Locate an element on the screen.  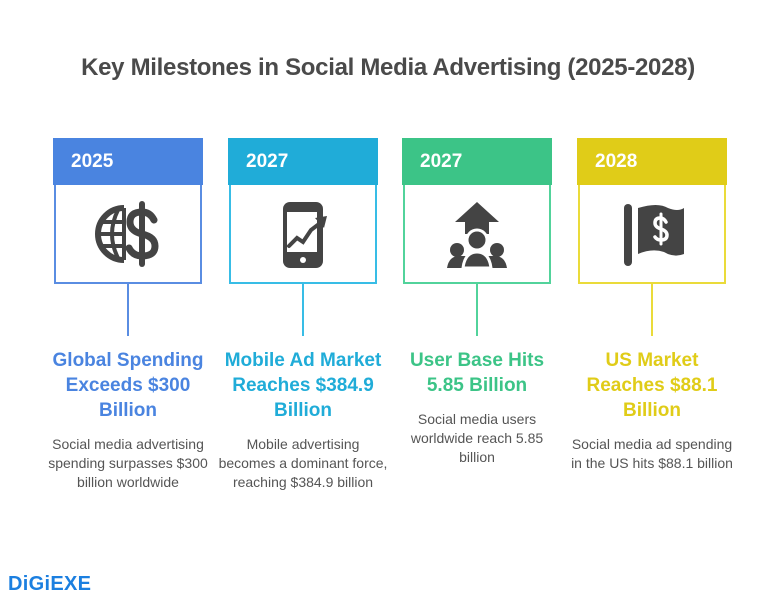
brand-logo: DiGiEXE is located at coordinates (50, 584).